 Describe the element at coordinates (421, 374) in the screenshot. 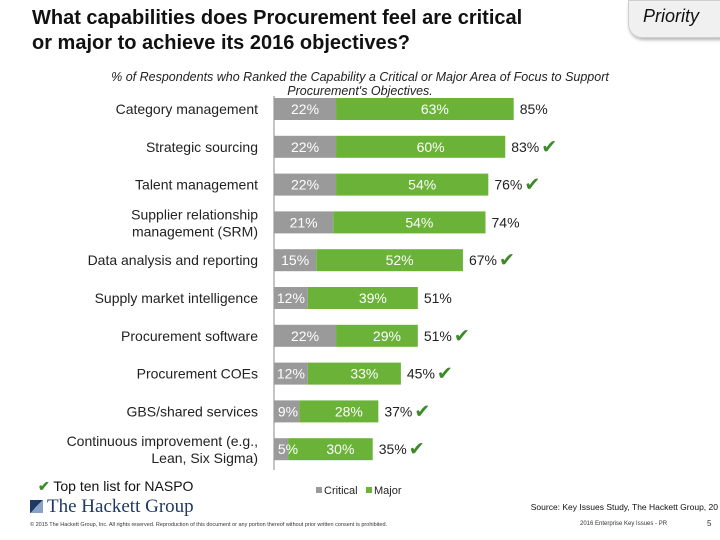

I see `data-label-total: 45%` at that location.